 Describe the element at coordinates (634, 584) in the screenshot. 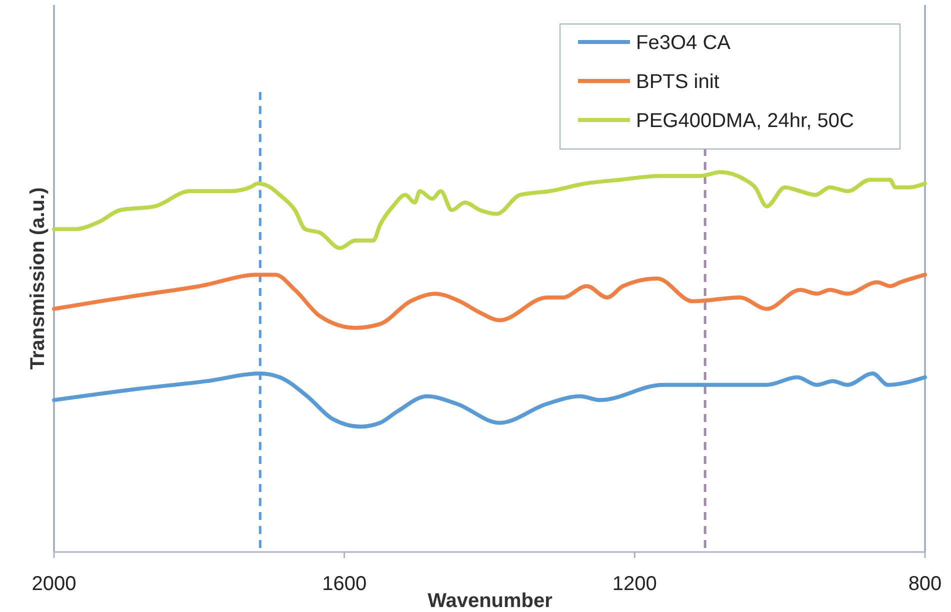

I see `x-tick-label: 1200` at that location.